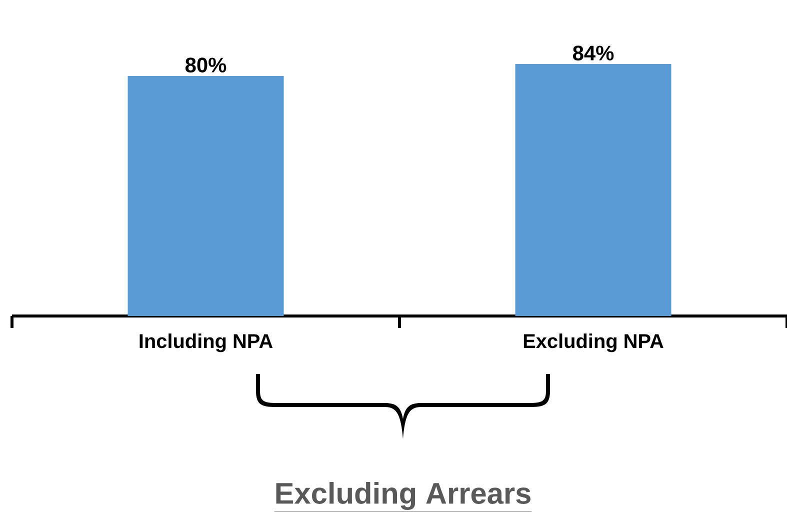 Image resolution: width=787 pixels, height=519 pixels. Describe the element at coordinates (205, 65) in the screenshot. I see `data-label: 80%` at that location.